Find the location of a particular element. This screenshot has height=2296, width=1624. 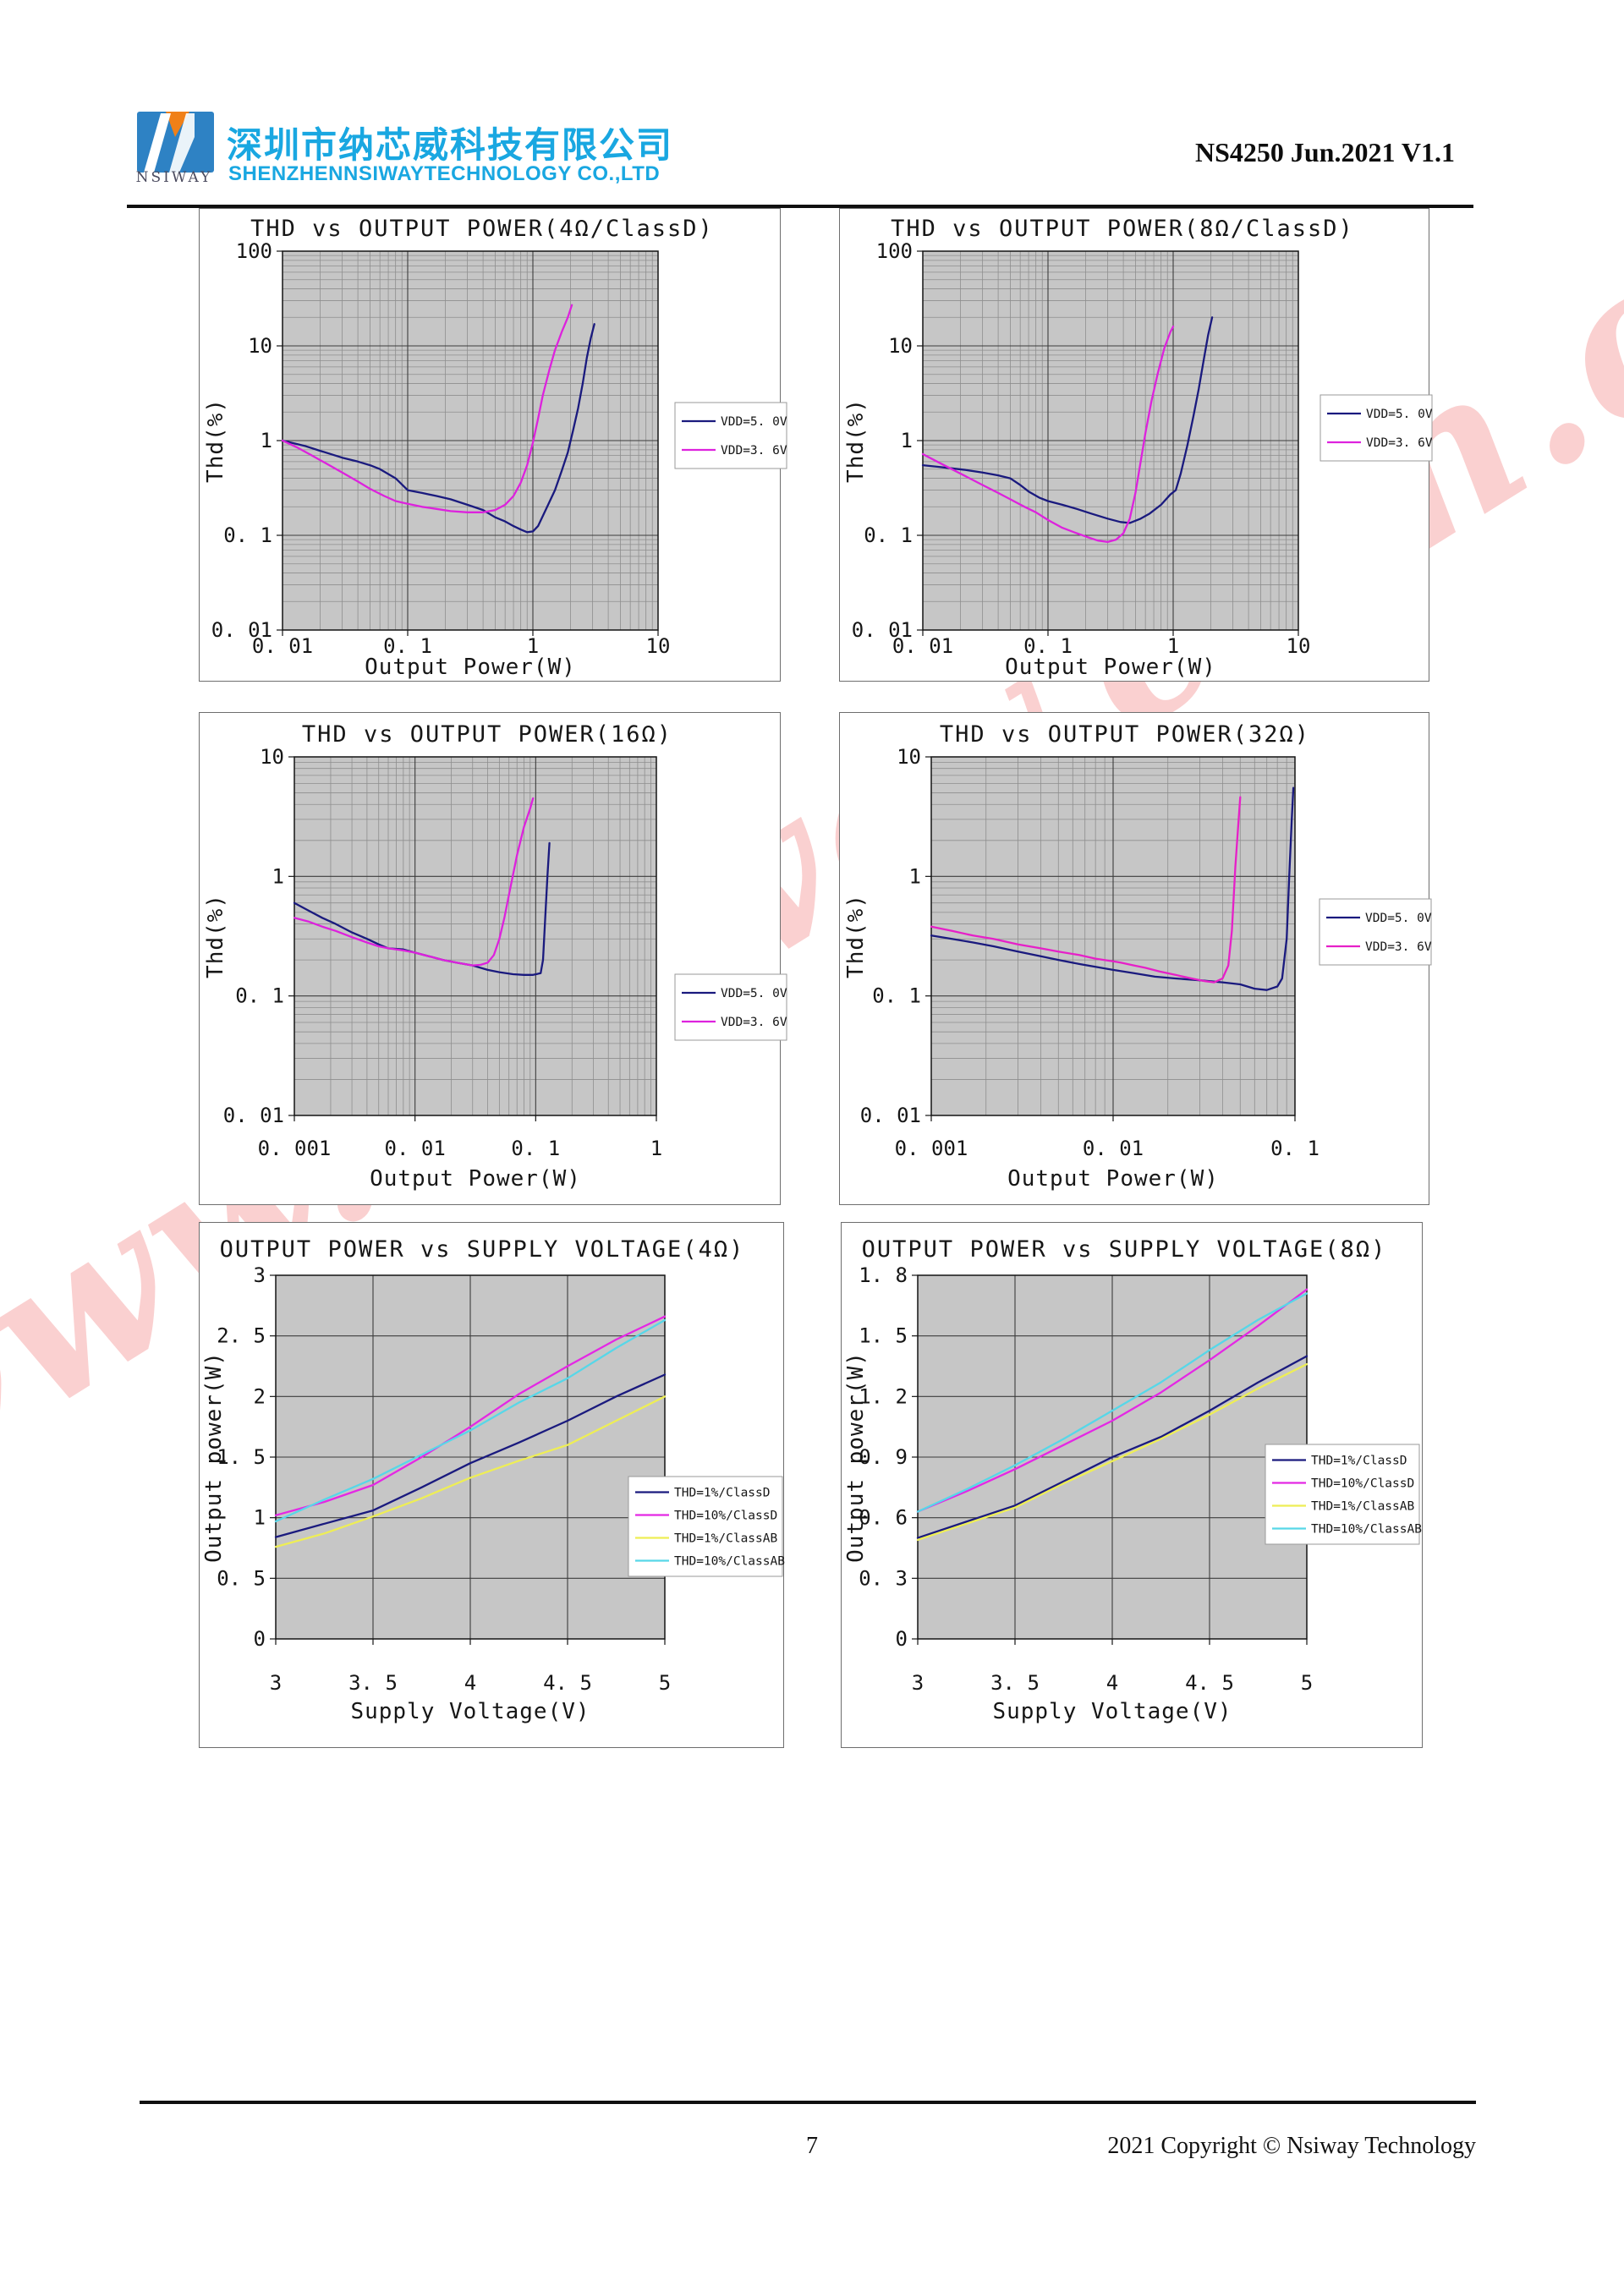

header-rule is located at coordinates (800, 207).